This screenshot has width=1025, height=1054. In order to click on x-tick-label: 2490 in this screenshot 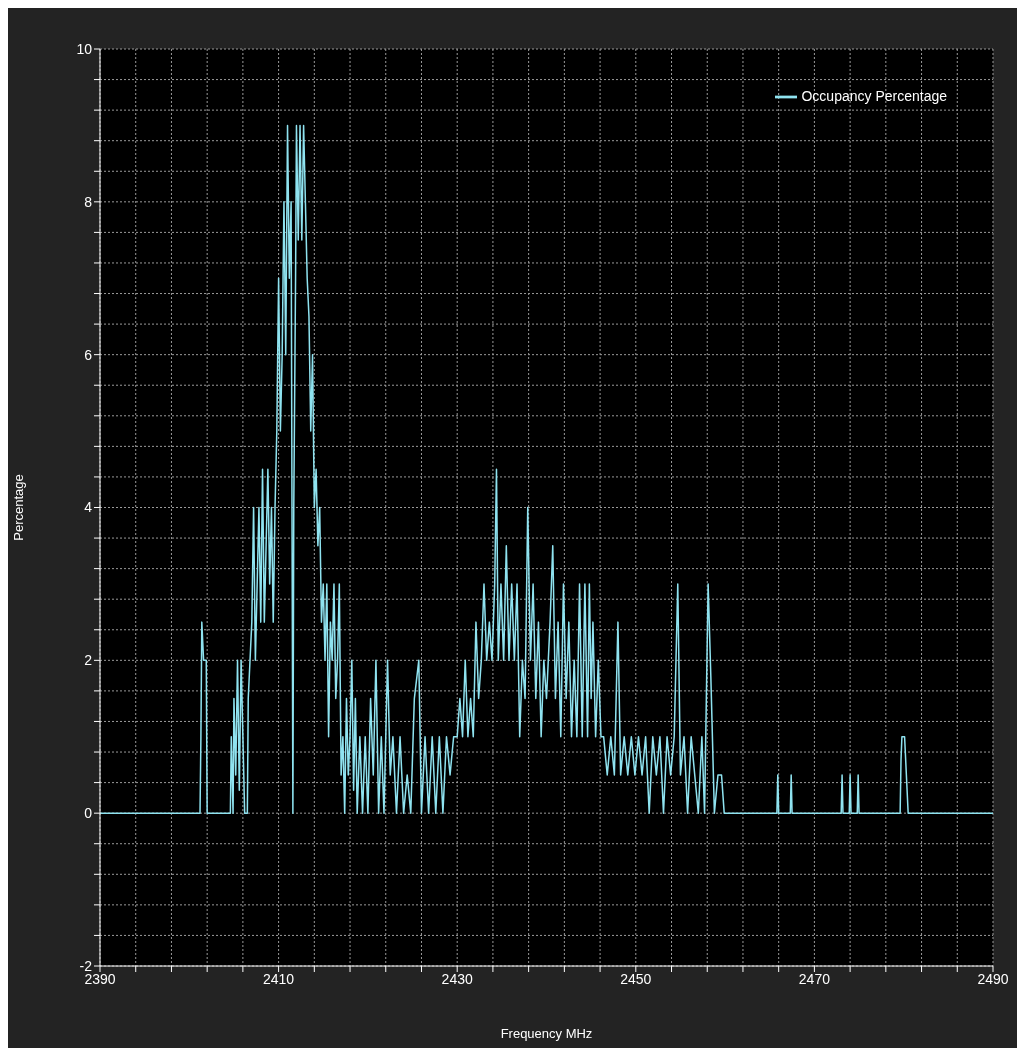, I will do `click(993, 978)`.